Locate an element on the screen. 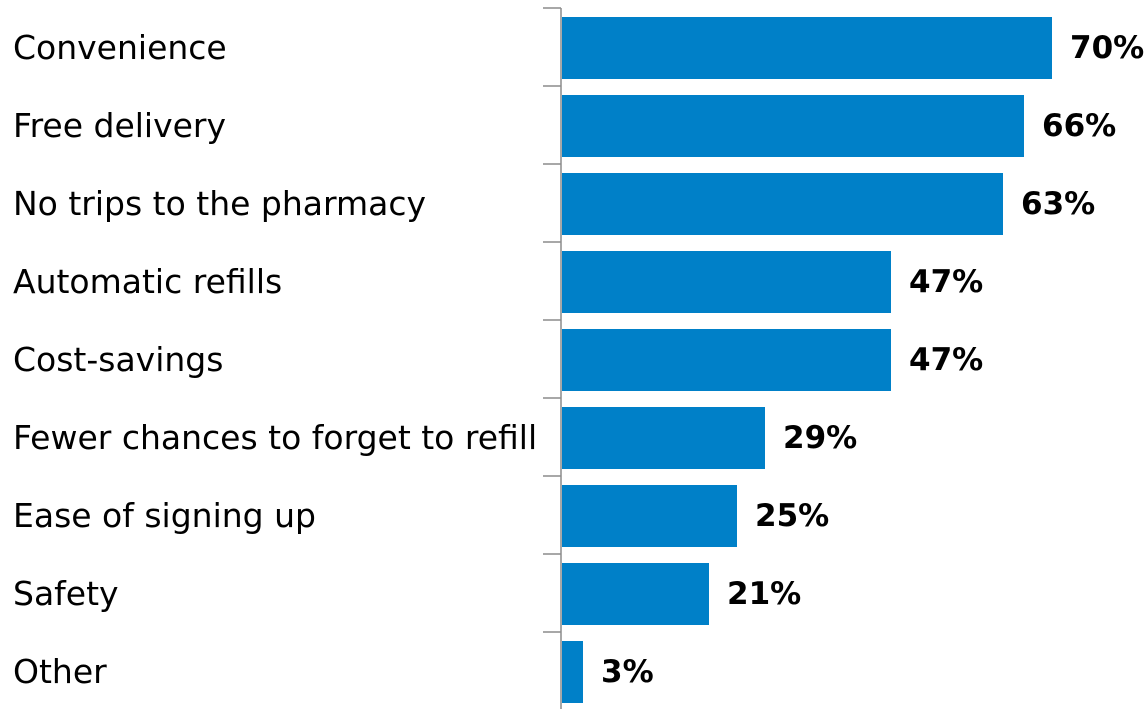  value-label: 25% is located at coordinates (792, 516).